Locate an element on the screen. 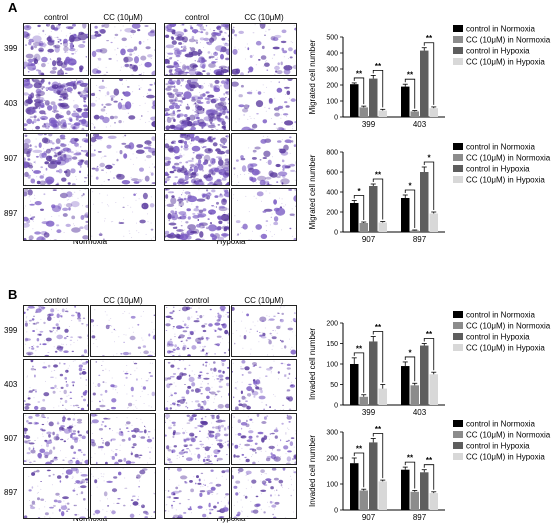  row-label: 403 is located at coordinates (11, 103).